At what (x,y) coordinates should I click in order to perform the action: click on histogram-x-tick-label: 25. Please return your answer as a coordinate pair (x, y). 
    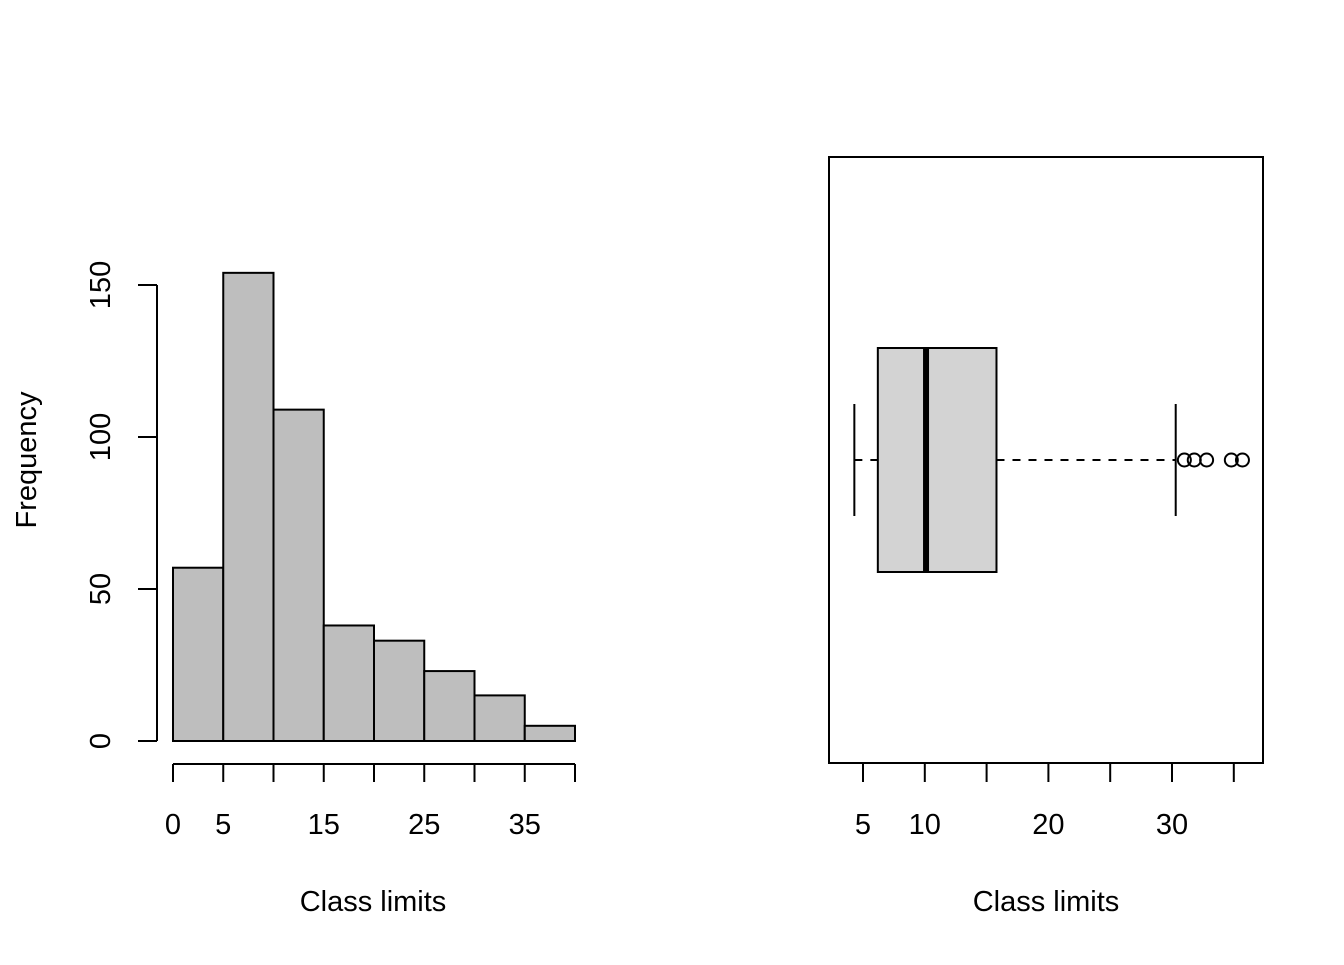
    Looking at the image, I should click on (424, 825).